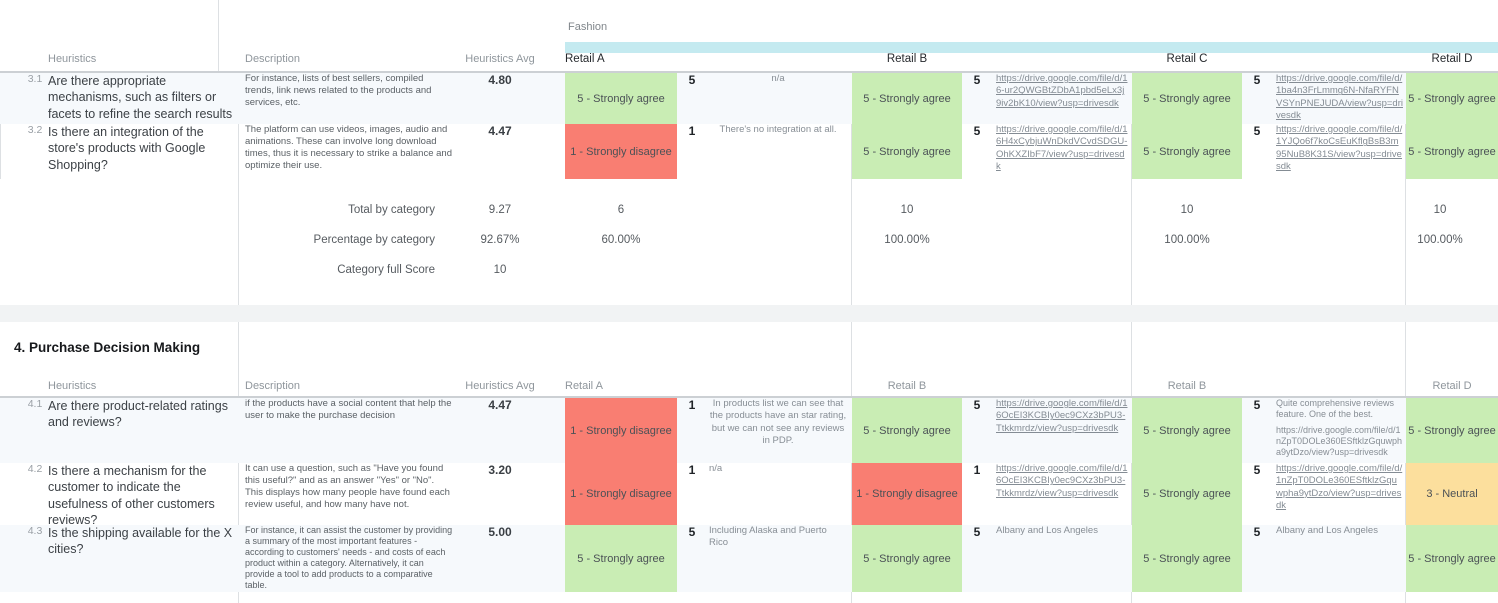  I want to click on section-separator-band, so click(749, 313).